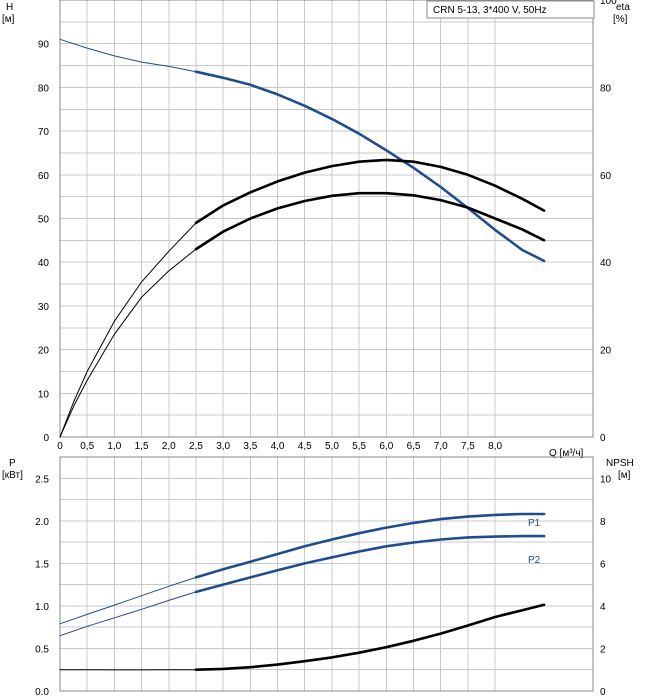 The image size is (658, 700). Describe the element at coordinates (620, 19) in the screenshot. I see `efficiency-axis-unit: [%]` at that location.